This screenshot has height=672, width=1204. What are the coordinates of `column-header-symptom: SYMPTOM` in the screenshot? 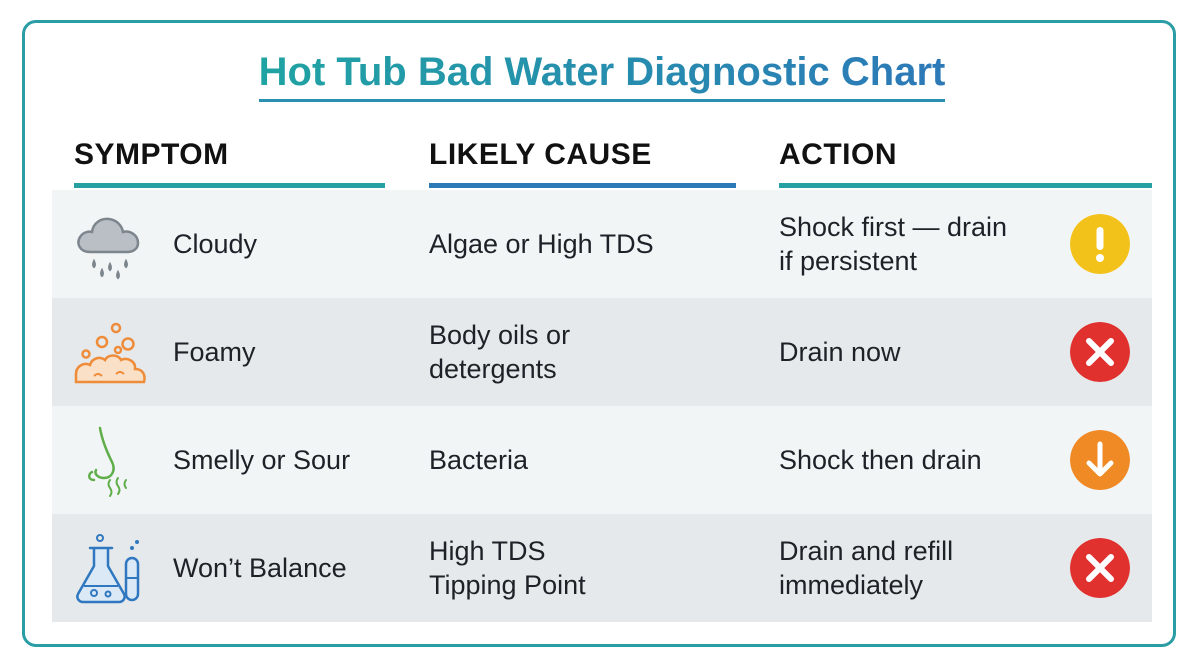 It's located at (151, 154).